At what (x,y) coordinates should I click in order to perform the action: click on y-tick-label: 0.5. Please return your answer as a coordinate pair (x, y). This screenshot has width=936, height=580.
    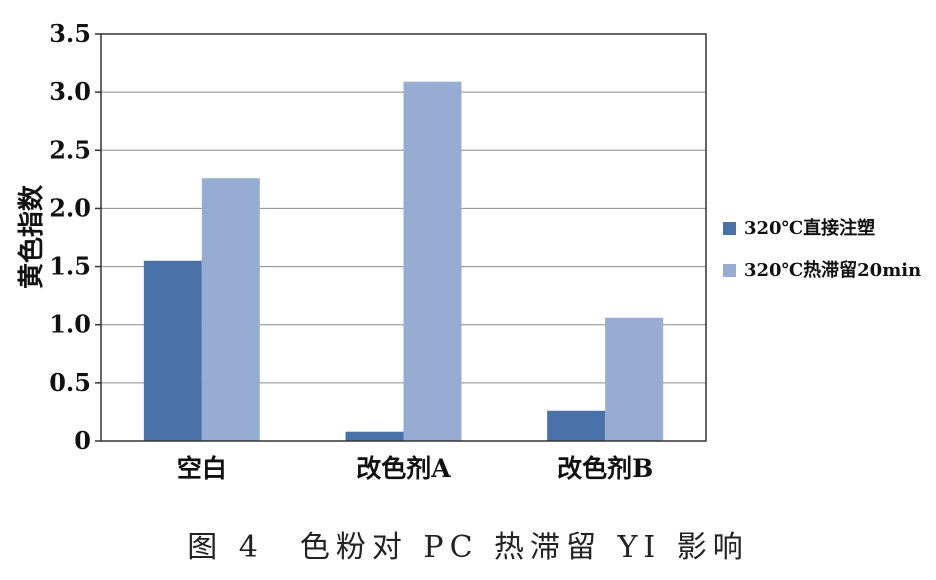
    Looking at the image, I should click on (70, 382).